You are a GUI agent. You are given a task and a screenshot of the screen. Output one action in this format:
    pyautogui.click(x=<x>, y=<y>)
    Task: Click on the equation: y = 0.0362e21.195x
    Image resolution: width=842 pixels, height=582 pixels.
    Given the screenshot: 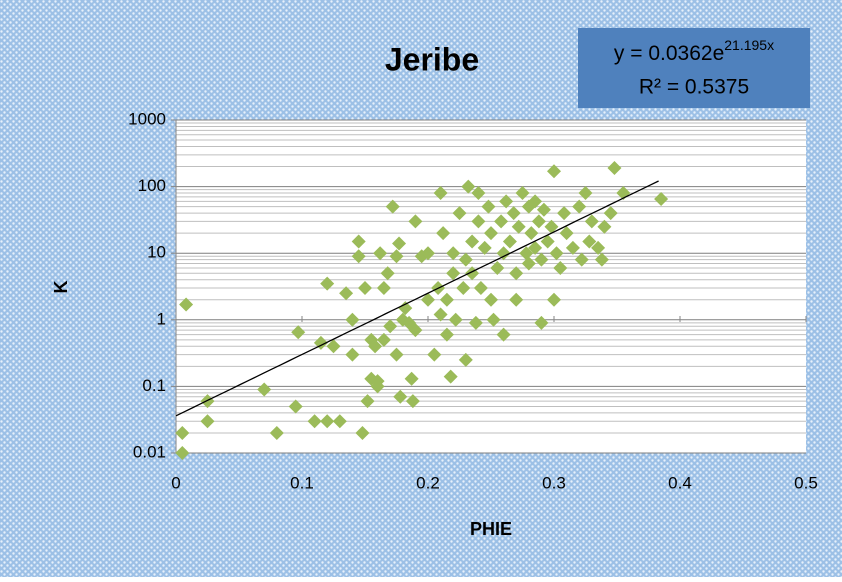 What is the action you would take?
    pyautogui.click(x=694, y=51)
    